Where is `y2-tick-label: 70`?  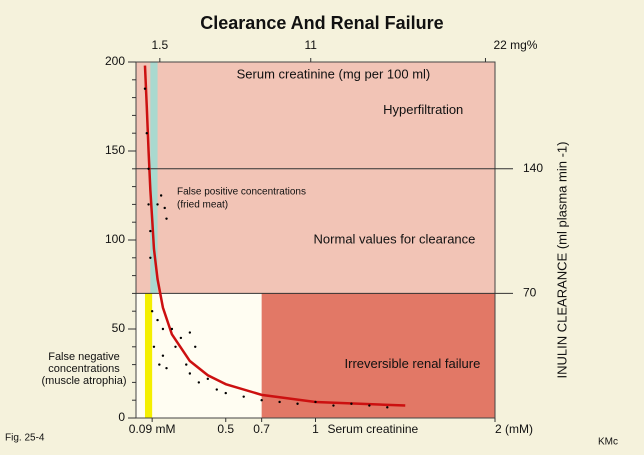
y2-tick-label: 70 is located at coordinates (530, 293).